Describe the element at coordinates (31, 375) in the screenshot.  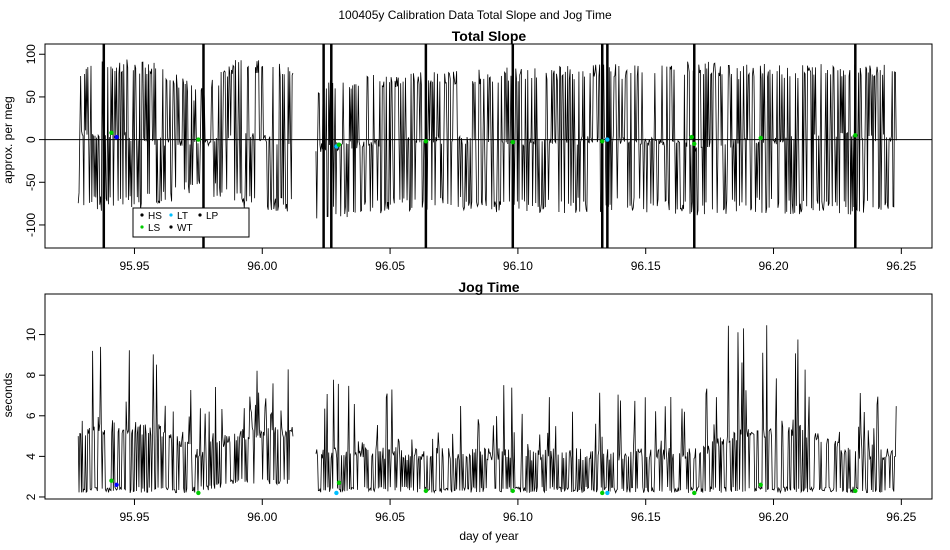
I see `y-tick-label: 8` at that location.